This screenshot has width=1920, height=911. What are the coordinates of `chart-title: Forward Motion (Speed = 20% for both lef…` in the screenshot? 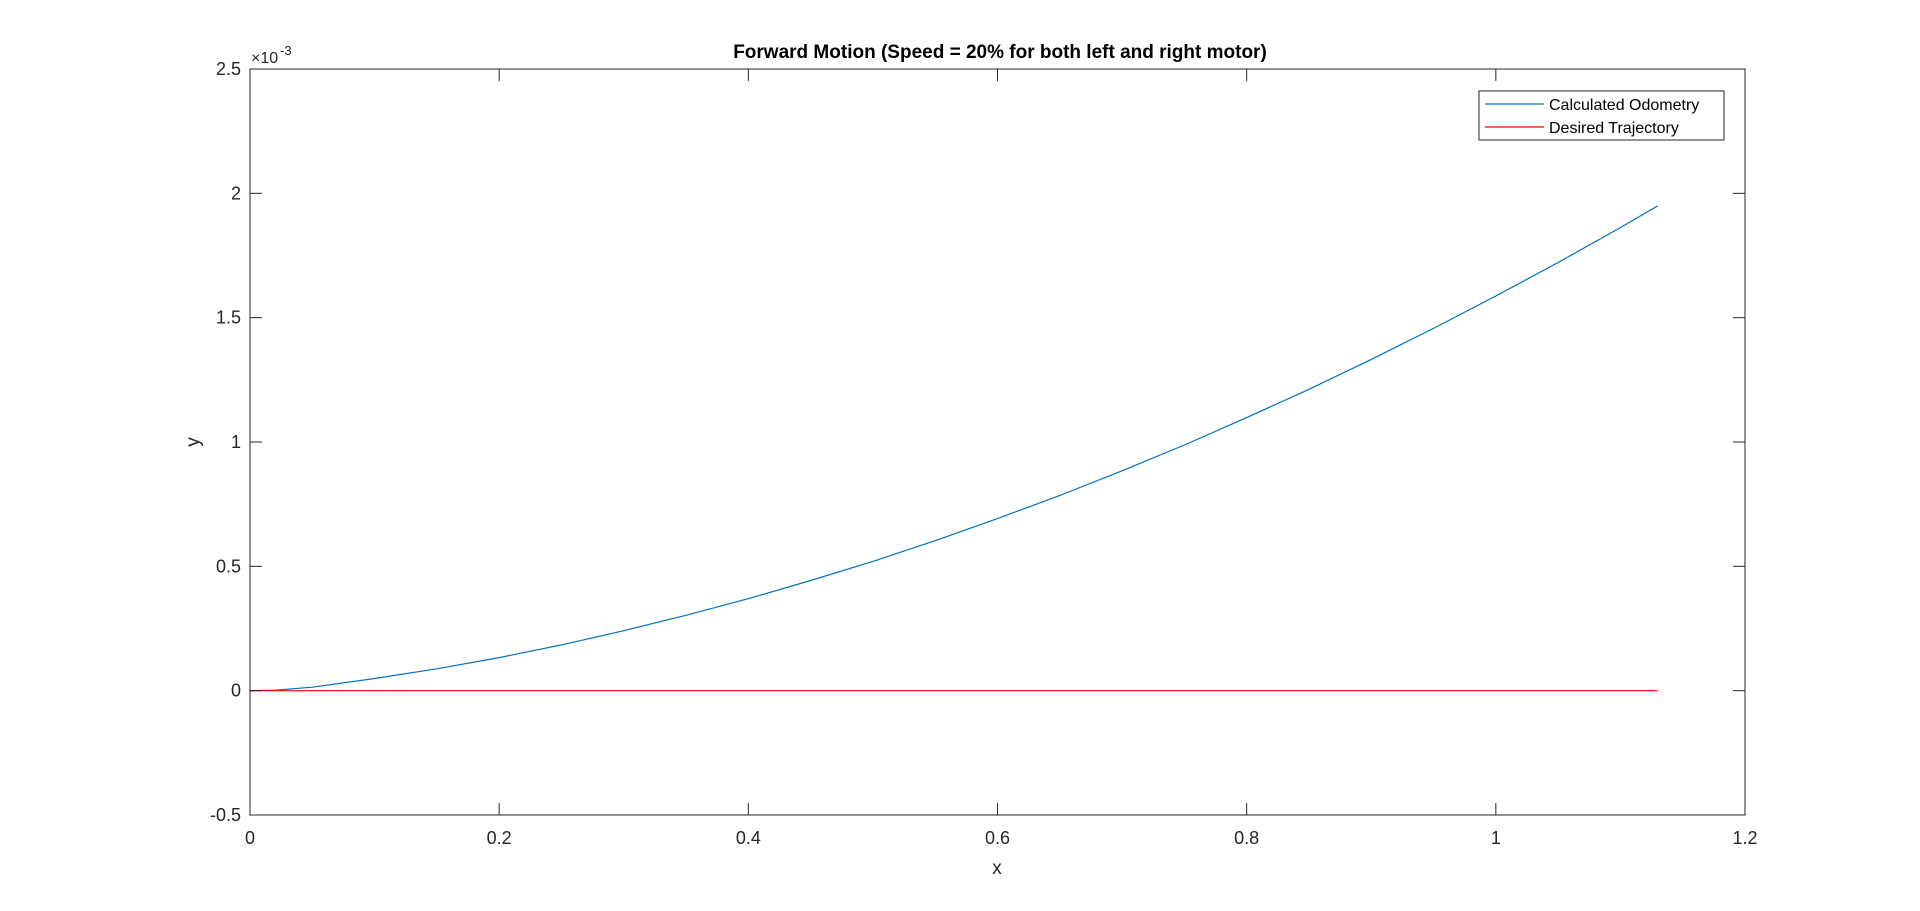 It's located at (1000, 52).